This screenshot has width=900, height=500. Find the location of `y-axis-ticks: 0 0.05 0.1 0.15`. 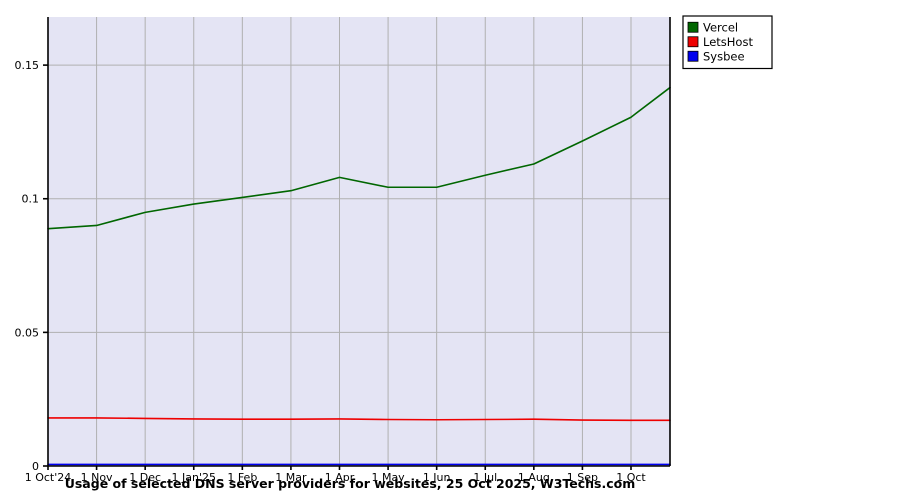

y-axis-ticks: 0 0.05 0.1 0.15 is located at coordinates (31, 266).